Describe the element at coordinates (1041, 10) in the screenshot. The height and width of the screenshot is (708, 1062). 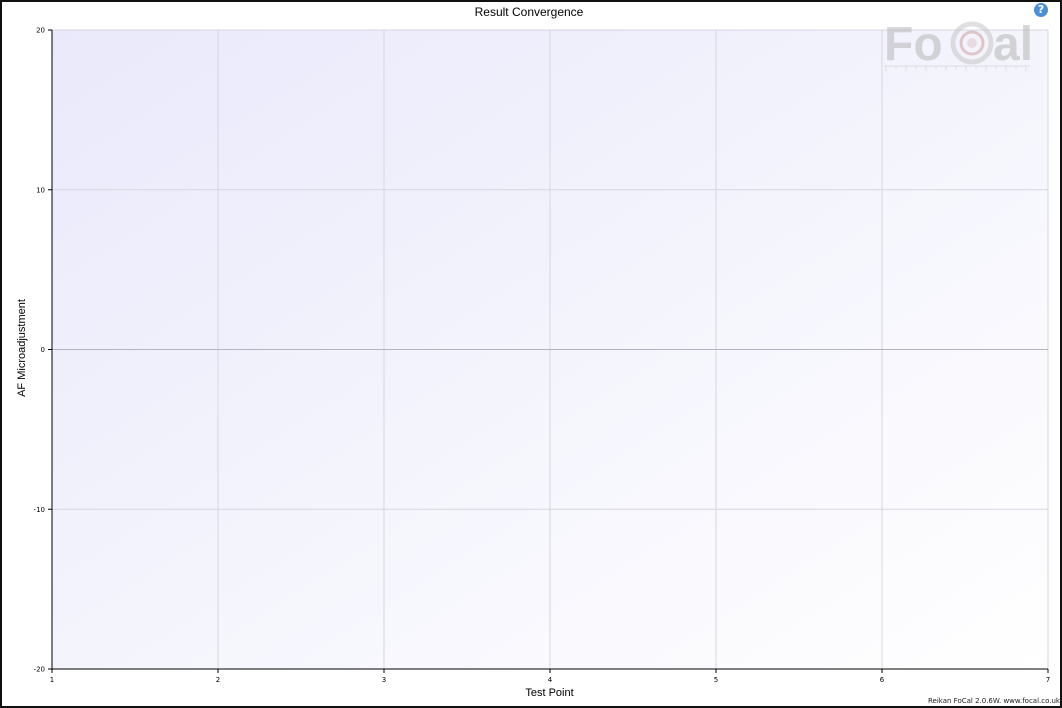
I see `question-circle-icon: ?` at that location.